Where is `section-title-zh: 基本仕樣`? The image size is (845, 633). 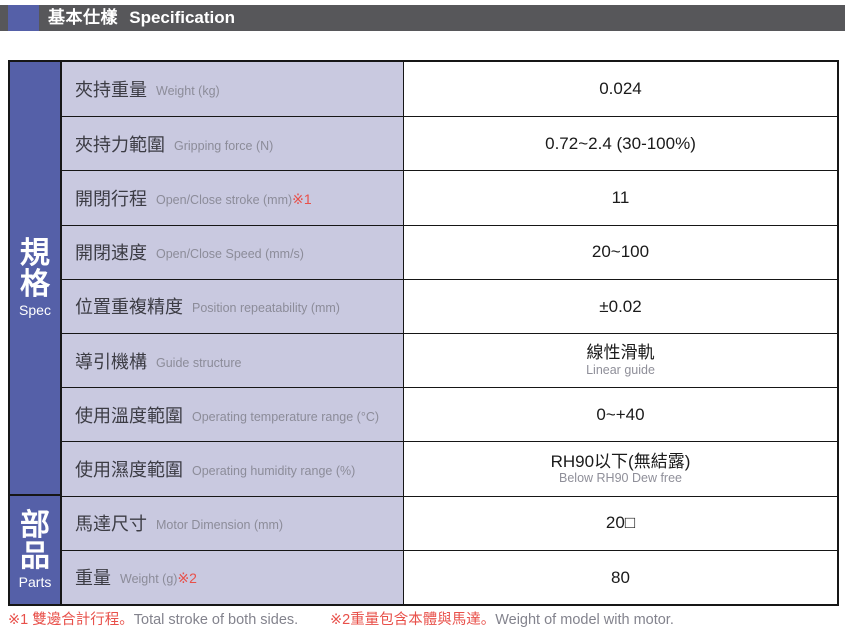
section-title-zh: 基本仕樣 is located at coordinates (83, 17).